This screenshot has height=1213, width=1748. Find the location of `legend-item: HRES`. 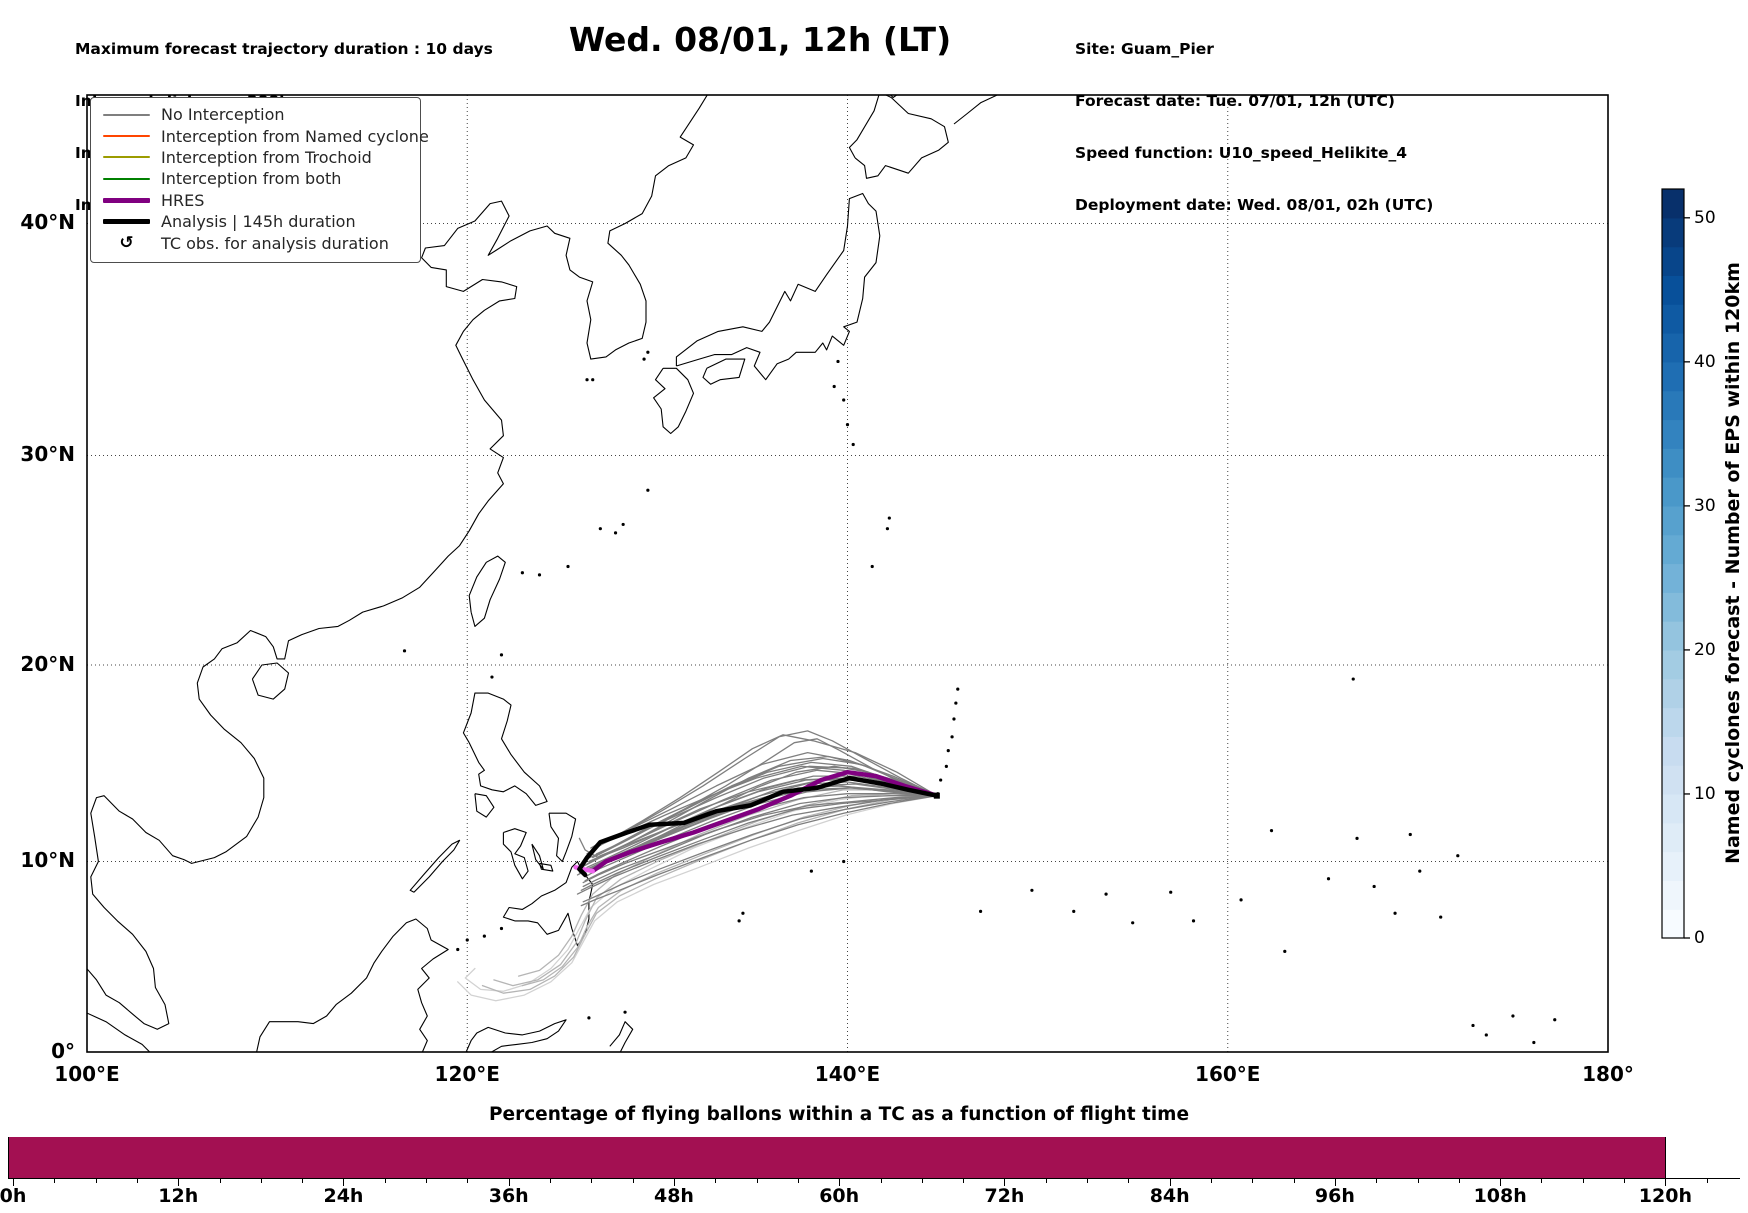

legend-item: HRES is located at coordinates (261, 200).